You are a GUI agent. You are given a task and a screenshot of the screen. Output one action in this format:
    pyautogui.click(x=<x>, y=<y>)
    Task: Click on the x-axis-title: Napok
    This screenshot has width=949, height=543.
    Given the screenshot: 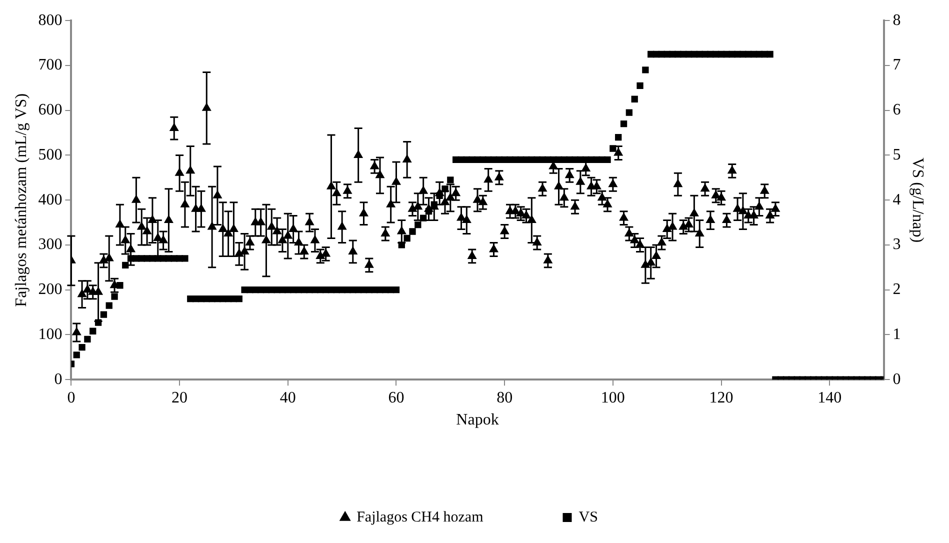 What is the action you would take?
    pyautogui.click(x=477, y=420)
    